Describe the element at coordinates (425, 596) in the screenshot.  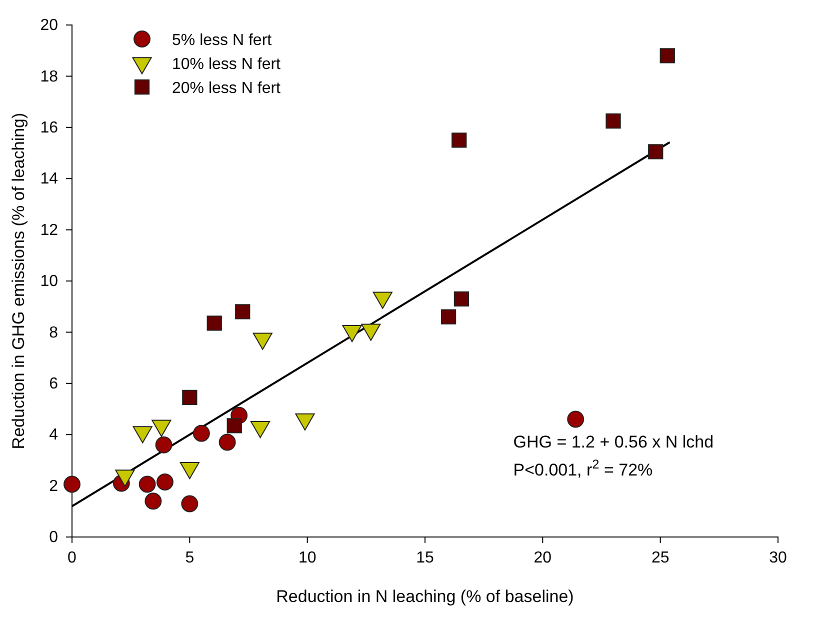
I see `x-axis-title: Reduction in N leaching (% of baseline)` at that location.